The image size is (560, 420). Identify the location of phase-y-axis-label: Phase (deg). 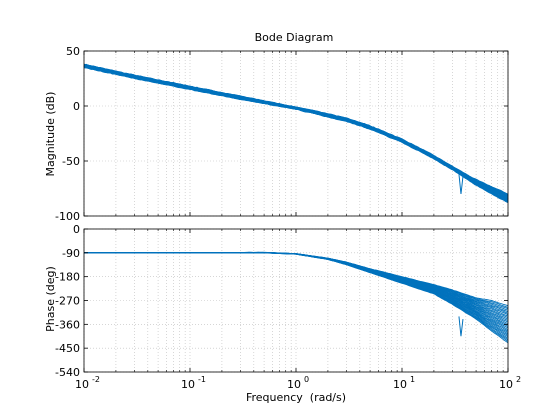
(50, 299).